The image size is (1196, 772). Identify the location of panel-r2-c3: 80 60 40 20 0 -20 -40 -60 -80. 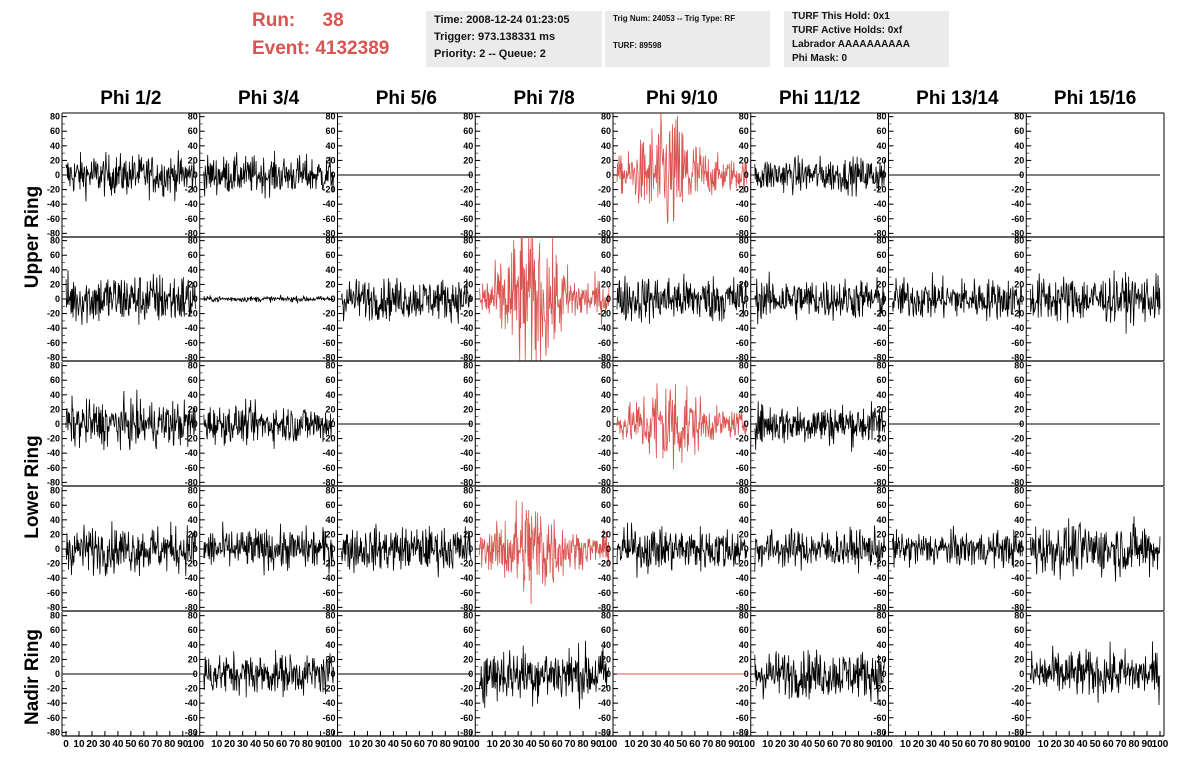
(397, 299).